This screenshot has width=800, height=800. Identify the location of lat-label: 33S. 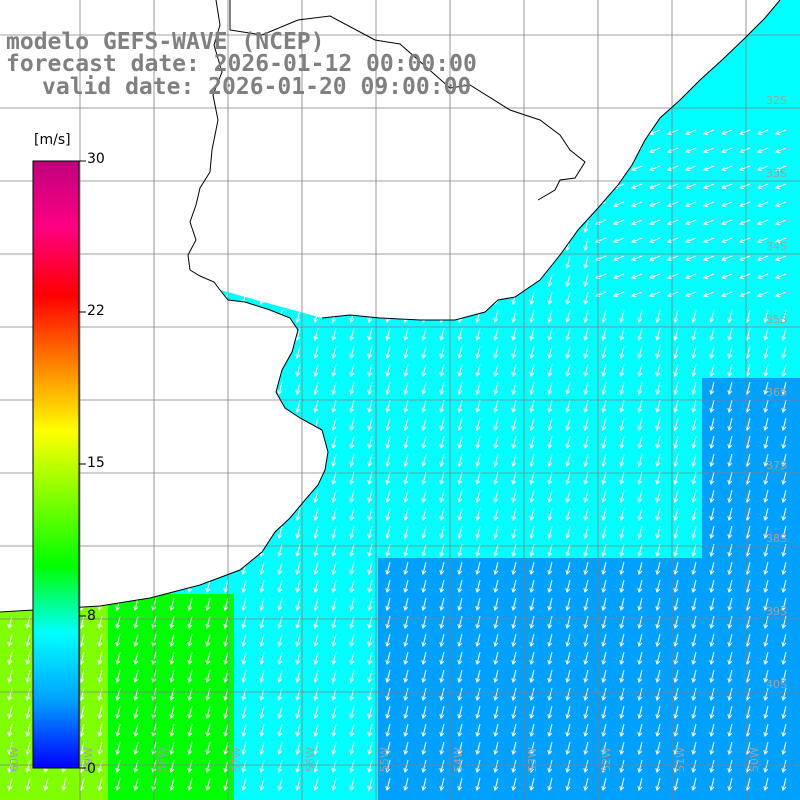
(776, 173).